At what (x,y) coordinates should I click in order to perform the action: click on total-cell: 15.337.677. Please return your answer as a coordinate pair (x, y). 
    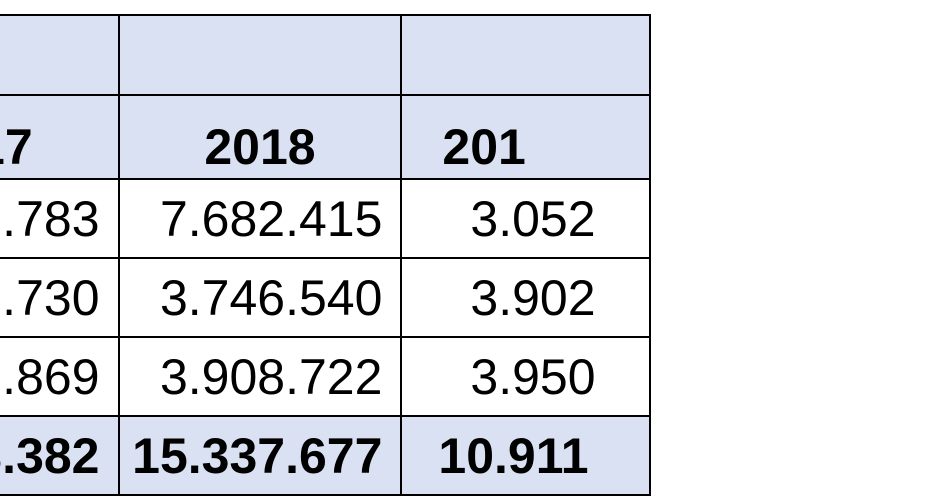
    Looking at the image, I should click on (260, 455).